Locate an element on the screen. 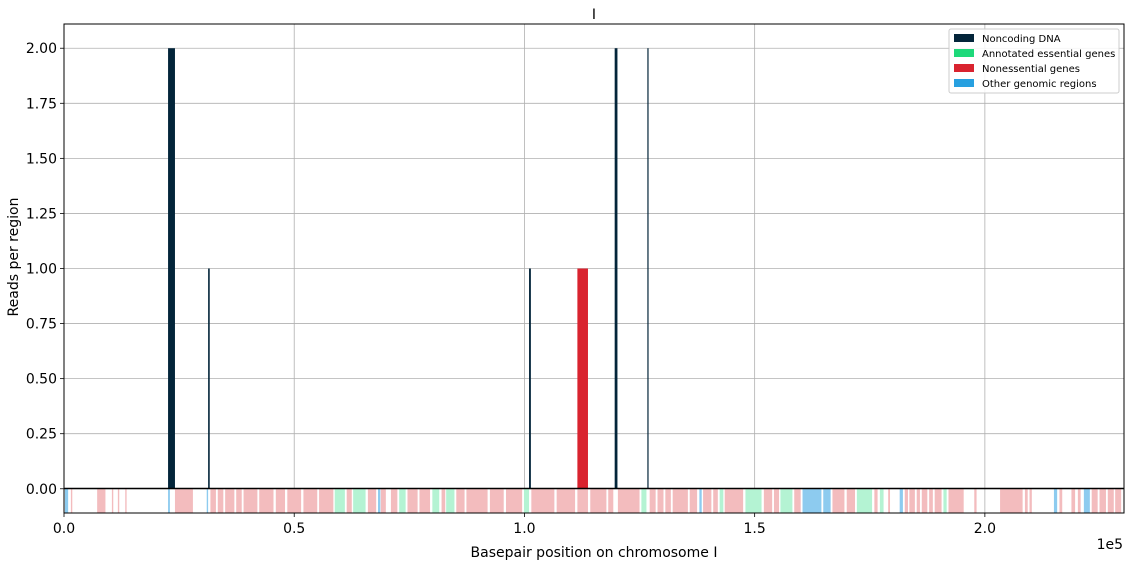 This screenshot has width=1130, height=567. legend-label: Other genomic regions is located at coordinates (1039, 84).